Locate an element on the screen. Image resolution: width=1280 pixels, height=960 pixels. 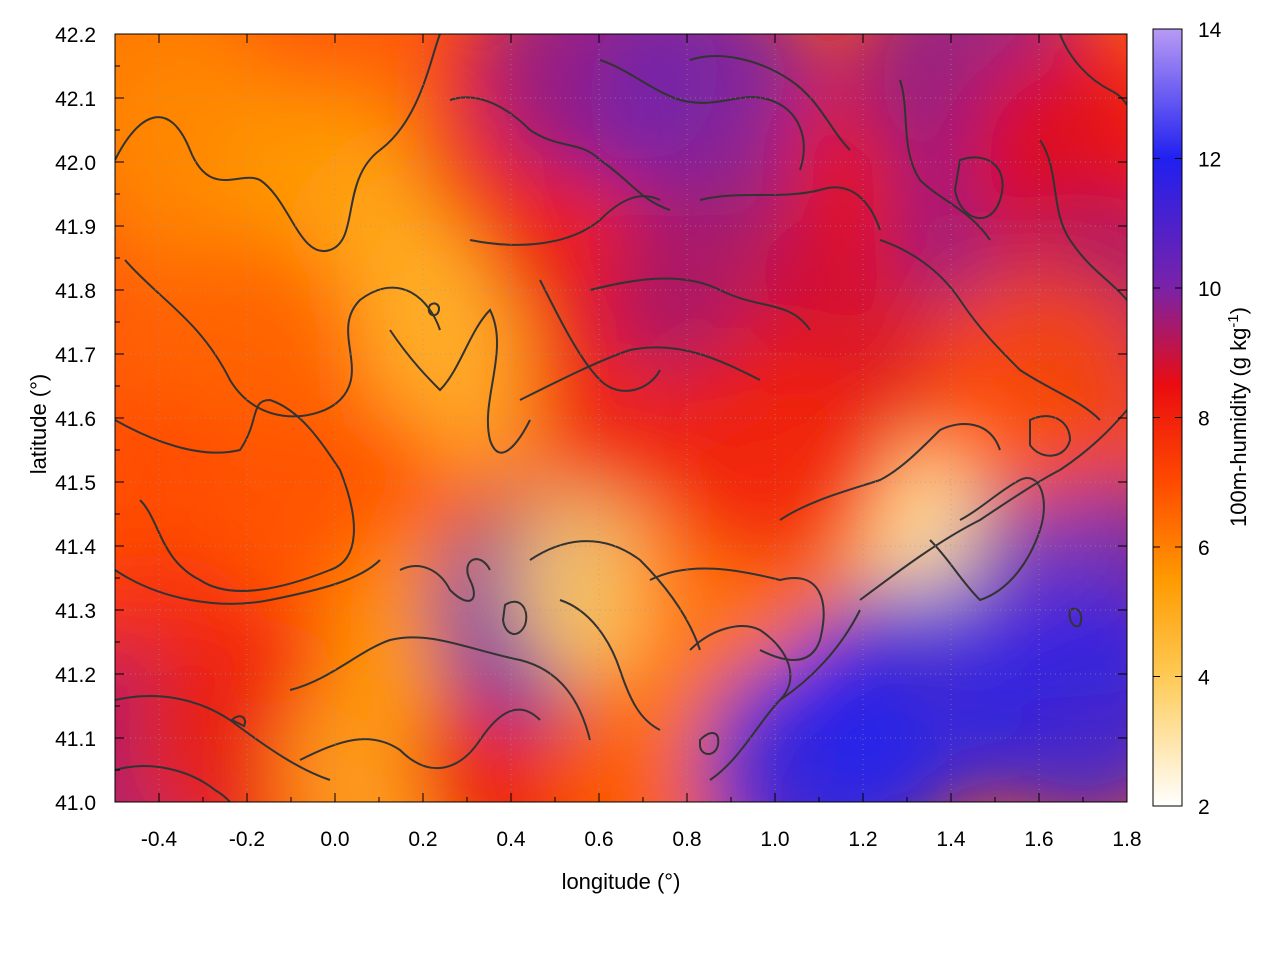
y-tick-label: 41.6 is located at coordinates (75, 419).